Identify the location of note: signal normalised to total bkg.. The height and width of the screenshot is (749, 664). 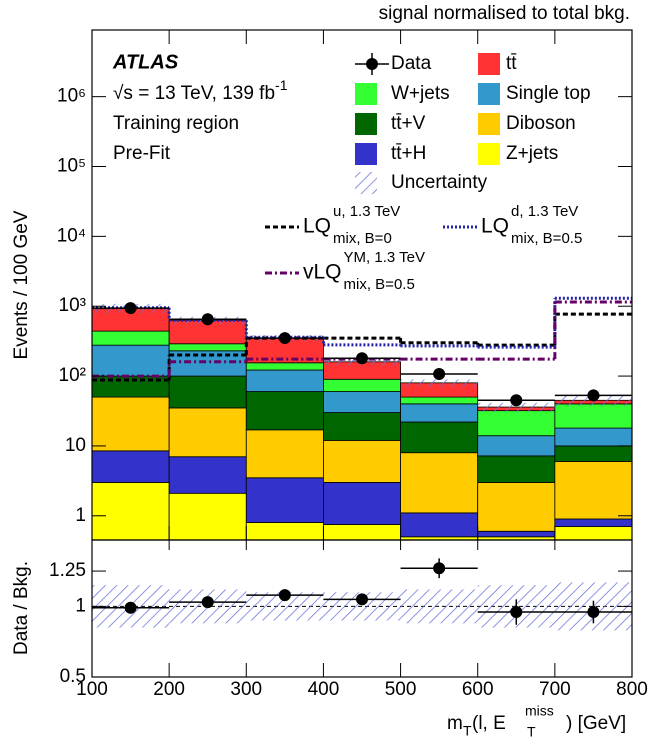
(504, 13).